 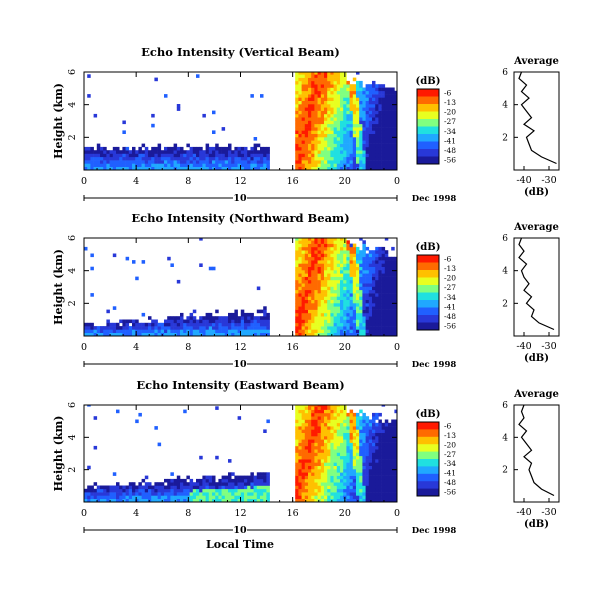 What do you see at coordinates (450, 454) in the screenshot?
I see `colorbar-tick-label: -27` at bounding box center [450, 454].